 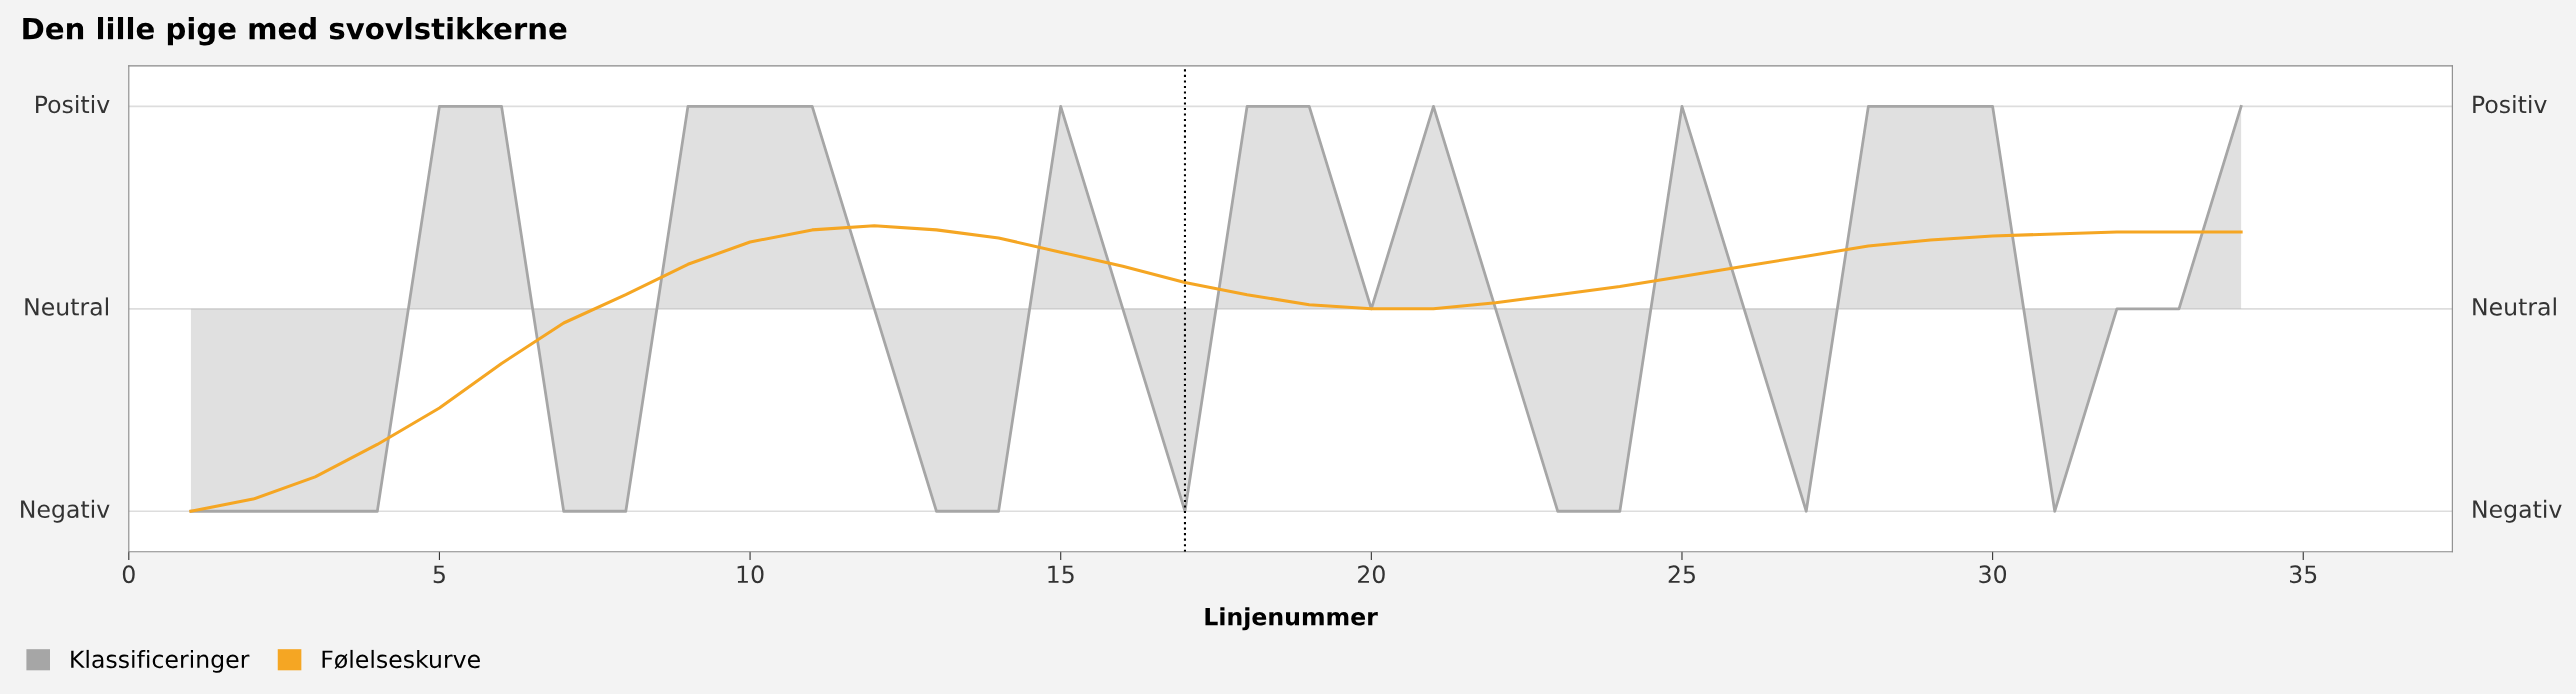 I want to click on text: Neutral, so click(x=2514, y=306).